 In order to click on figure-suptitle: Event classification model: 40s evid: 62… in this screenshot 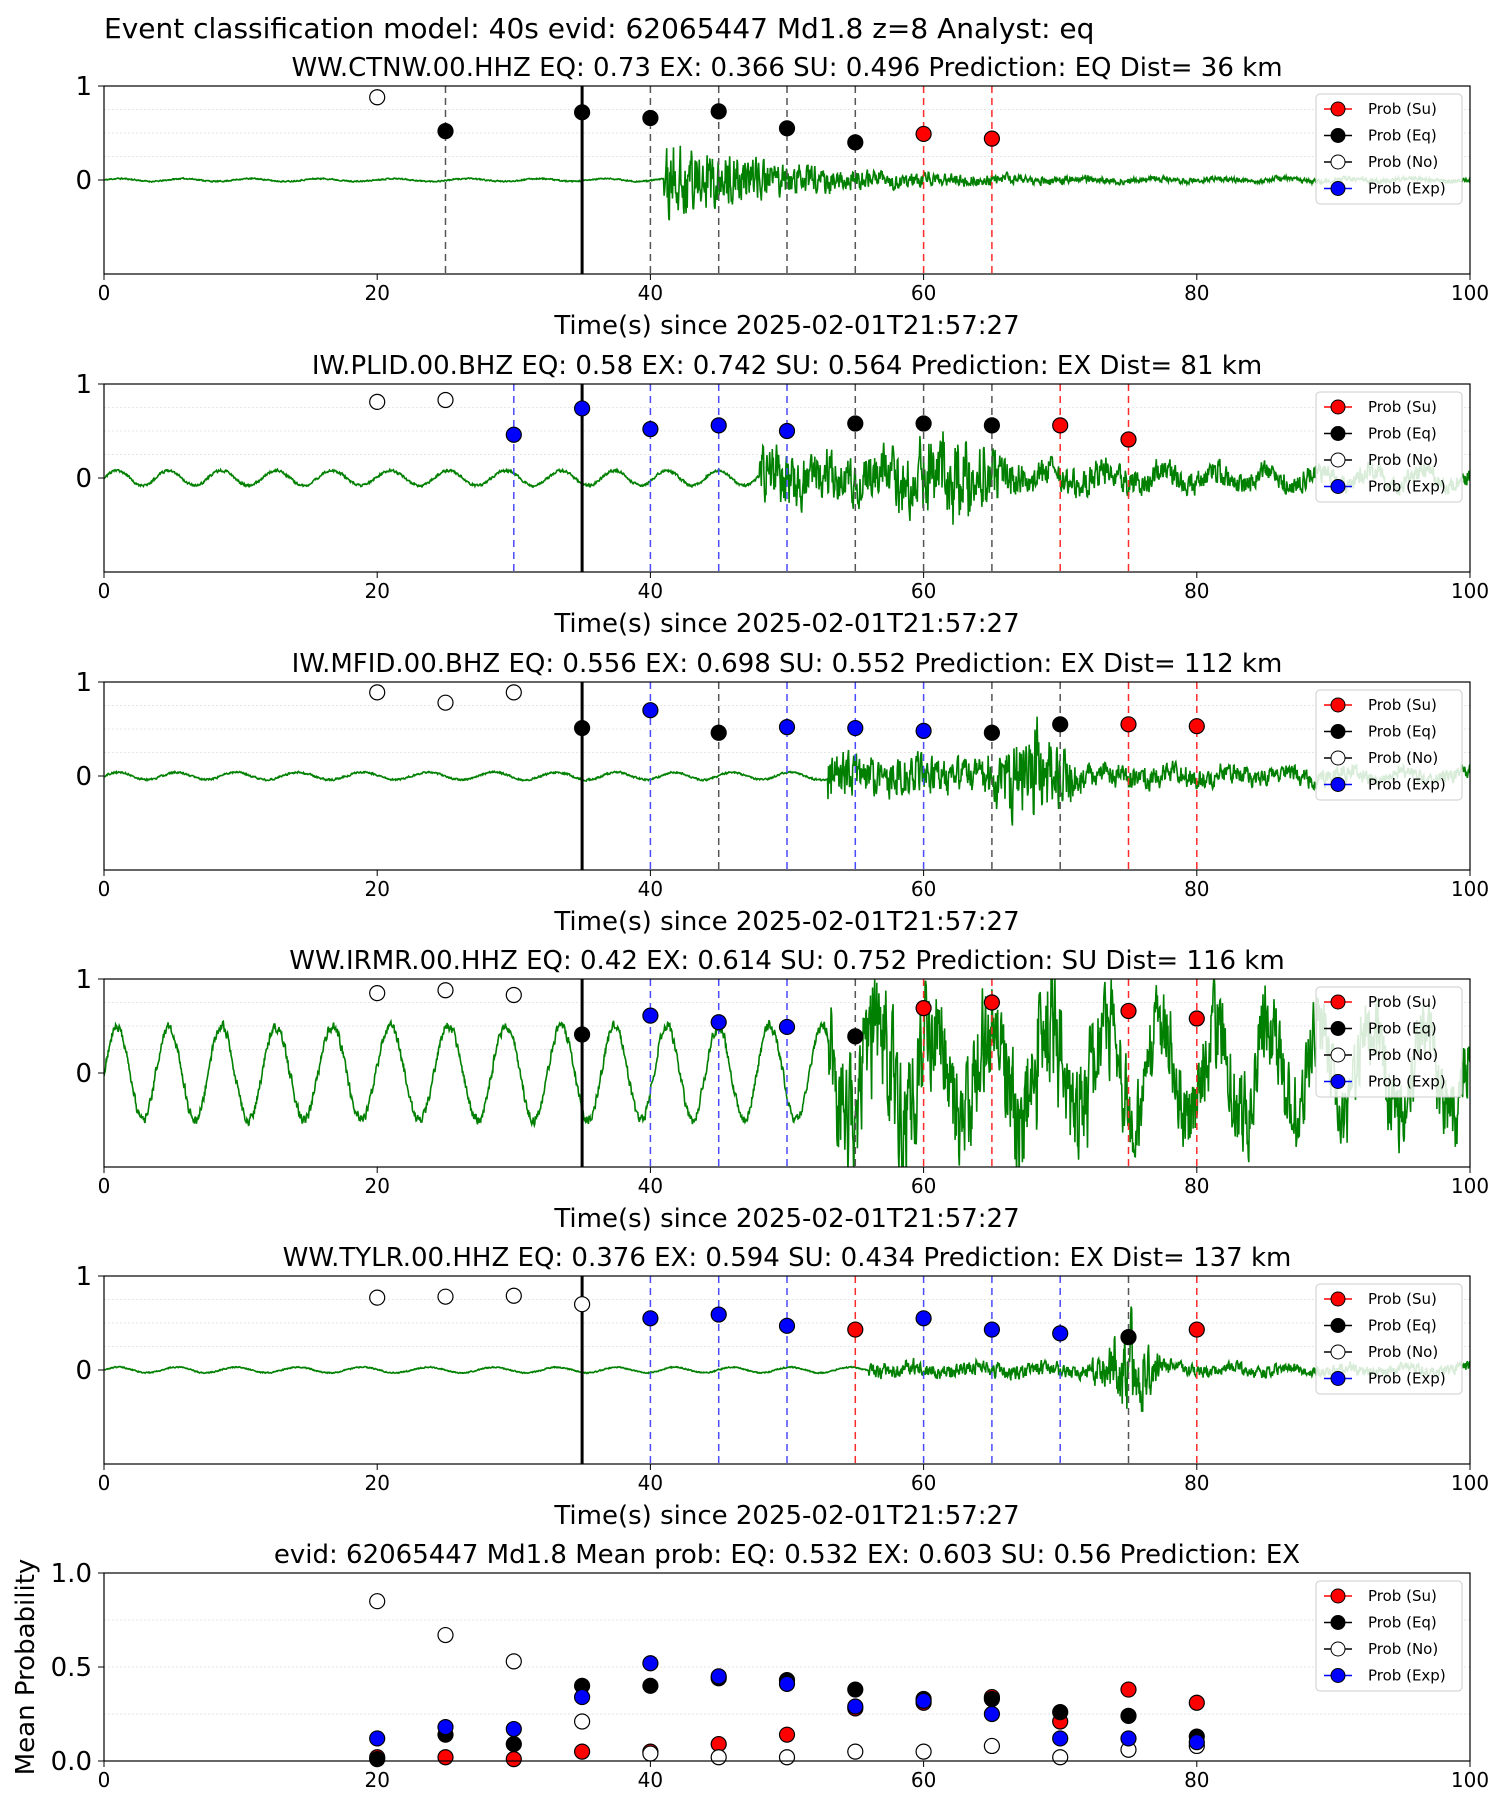, I will do `click(599, 28)`.